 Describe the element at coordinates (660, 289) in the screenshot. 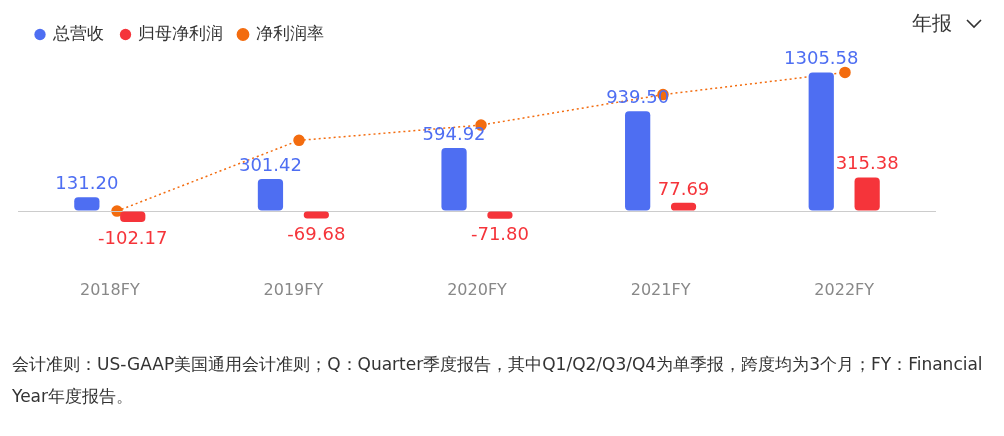

I see `x-tick-label: 2021FY` at that location.